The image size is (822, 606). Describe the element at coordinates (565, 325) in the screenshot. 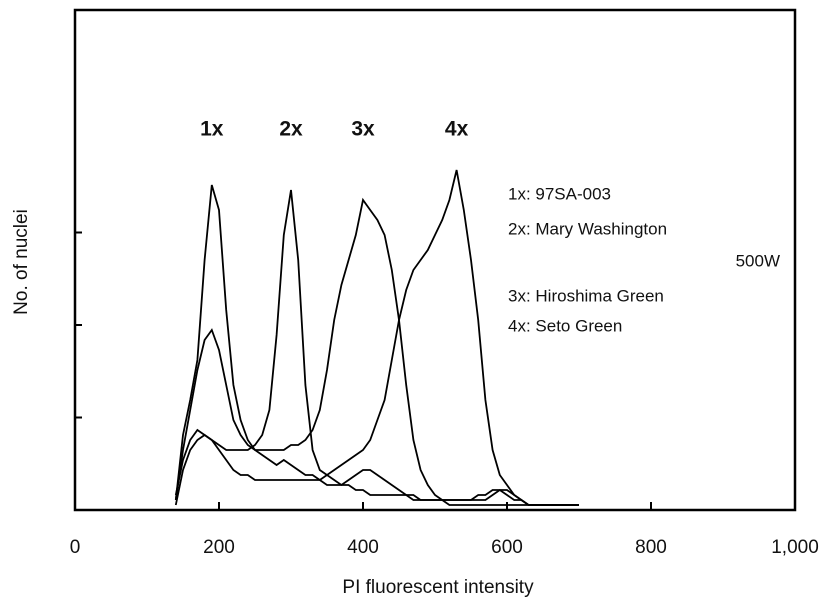

I see `annotation: 4x: Seto Green` at that location.